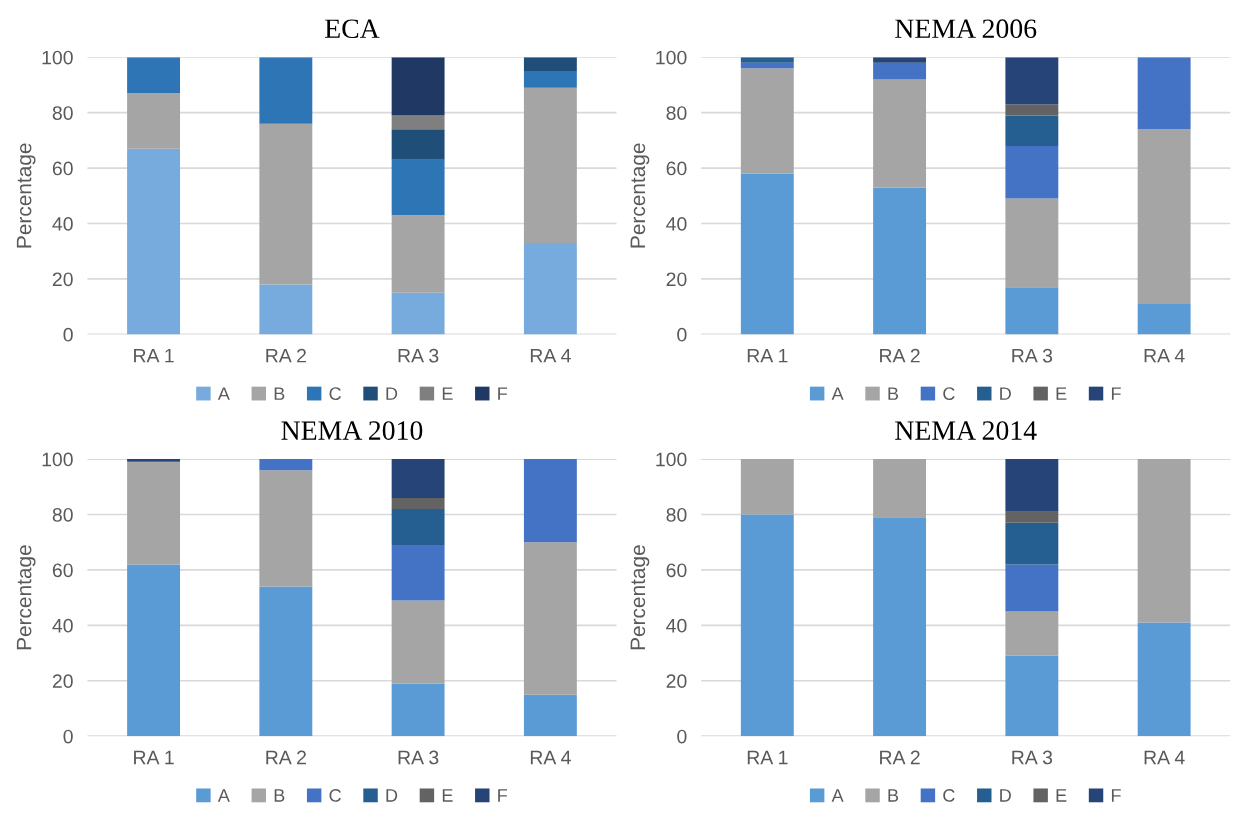  Describe the element at coordinates (352, 29) in the screenshot. I see `chart-title: ECA` at that location.